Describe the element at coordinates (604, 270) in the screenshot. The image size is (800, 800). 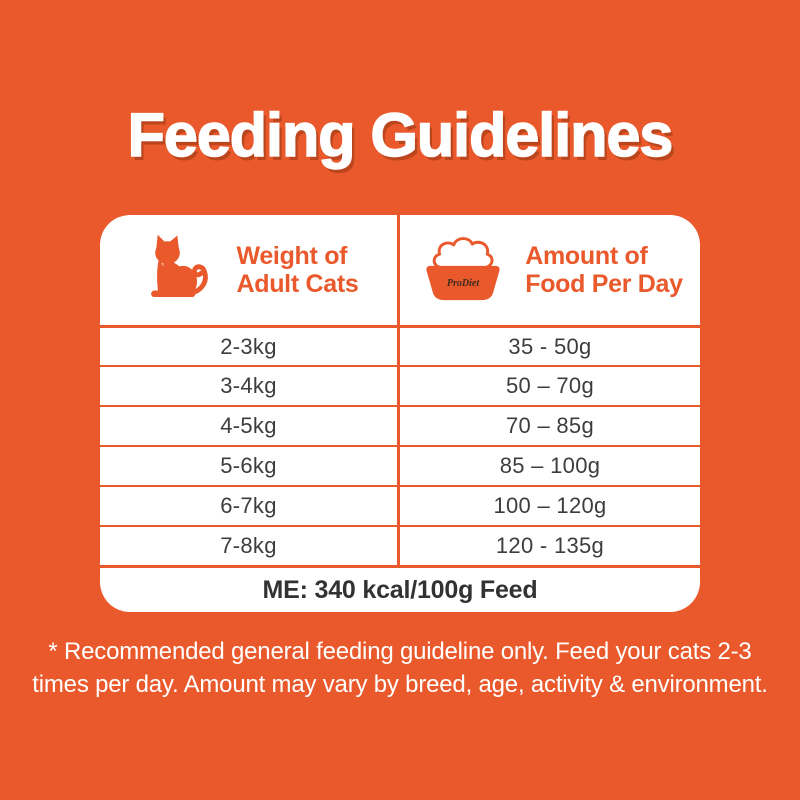
I see `amount-header-label: Amount of Food Per Day` at that location.